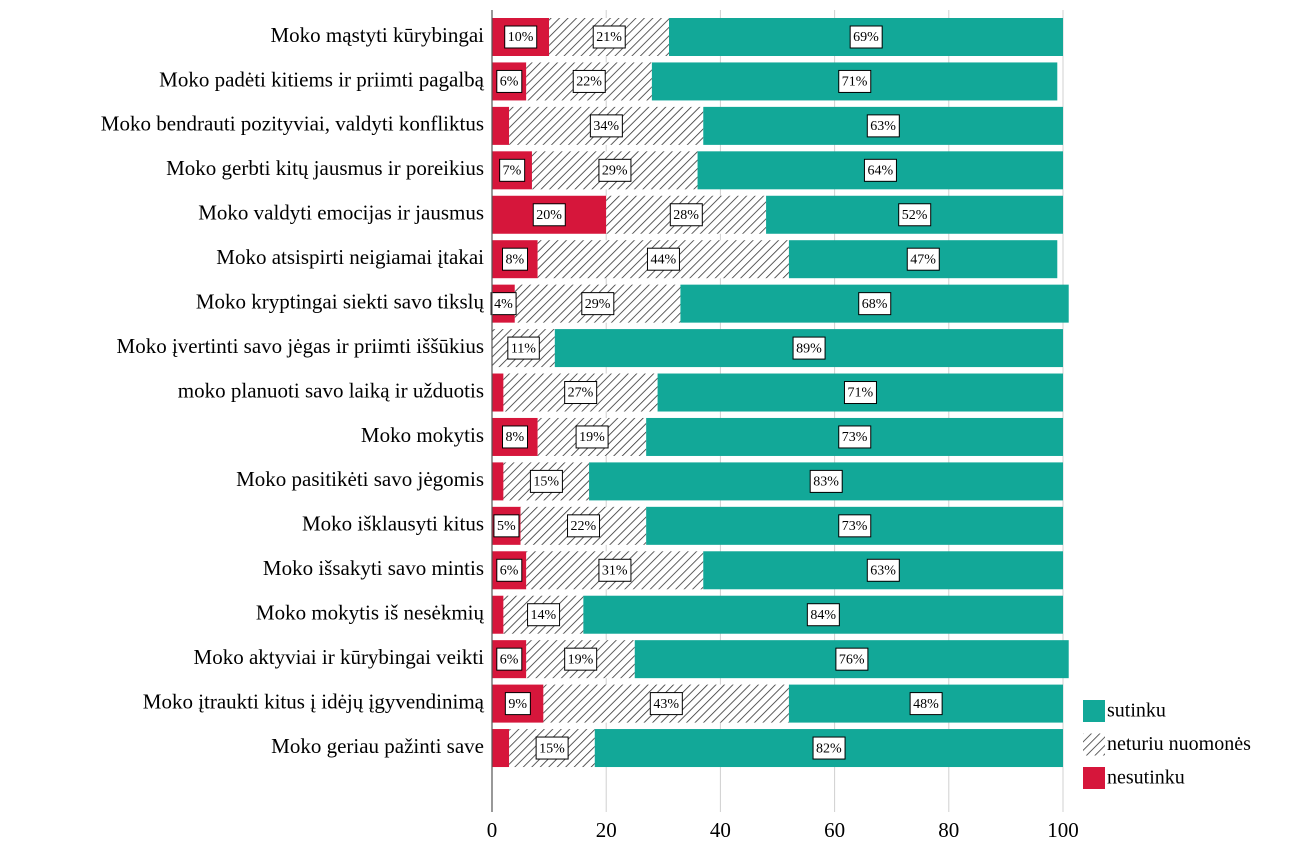  I want to click on legend-label: neturiu nuomonės, so click(1179, 744).